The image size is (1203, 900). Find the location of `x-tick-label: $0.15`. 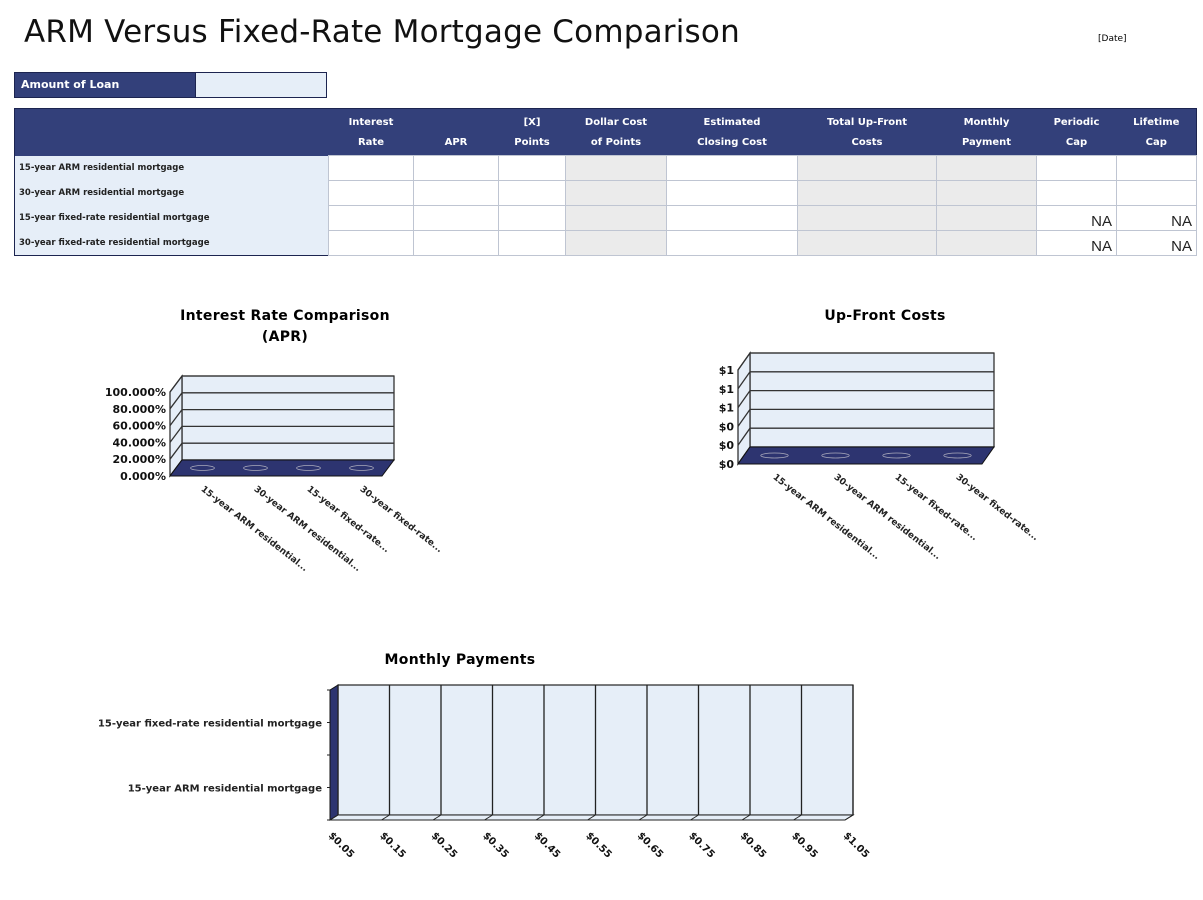

x-tick-label: $0.15 is located at coordinates (392, 845).